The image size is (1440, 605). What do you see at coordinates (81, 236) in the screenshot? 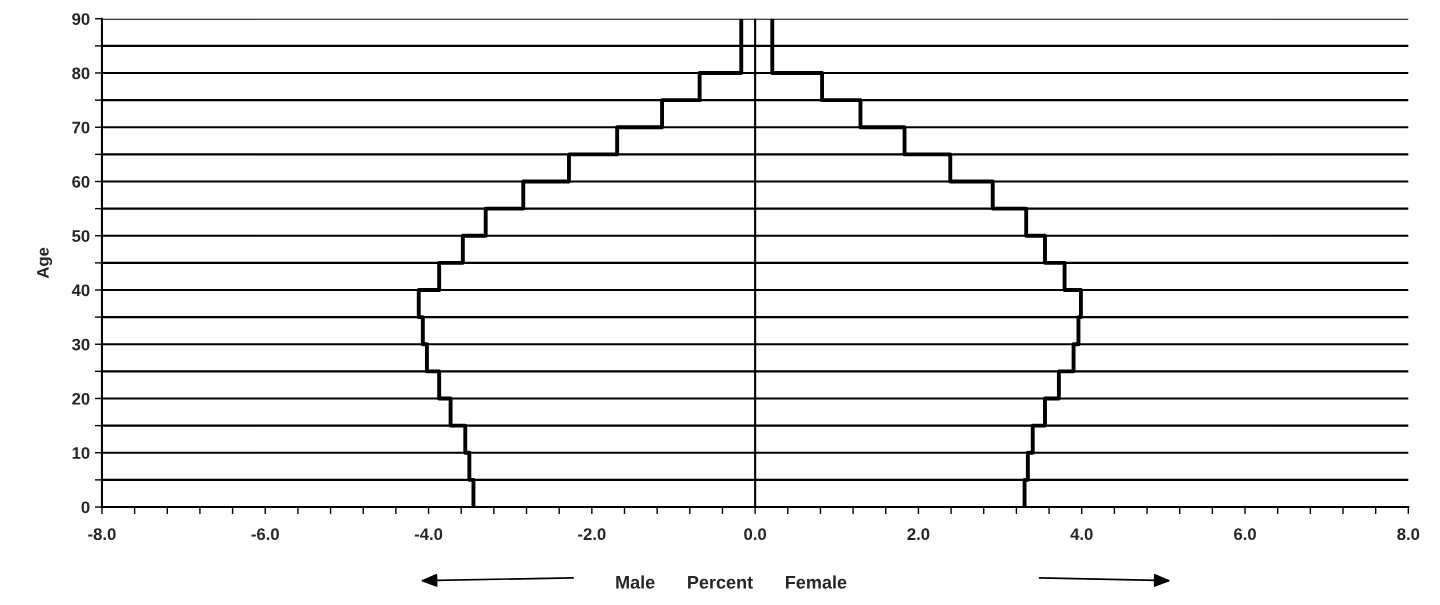
I see `y-tick-label: 50` at bounding box center [81, 236].